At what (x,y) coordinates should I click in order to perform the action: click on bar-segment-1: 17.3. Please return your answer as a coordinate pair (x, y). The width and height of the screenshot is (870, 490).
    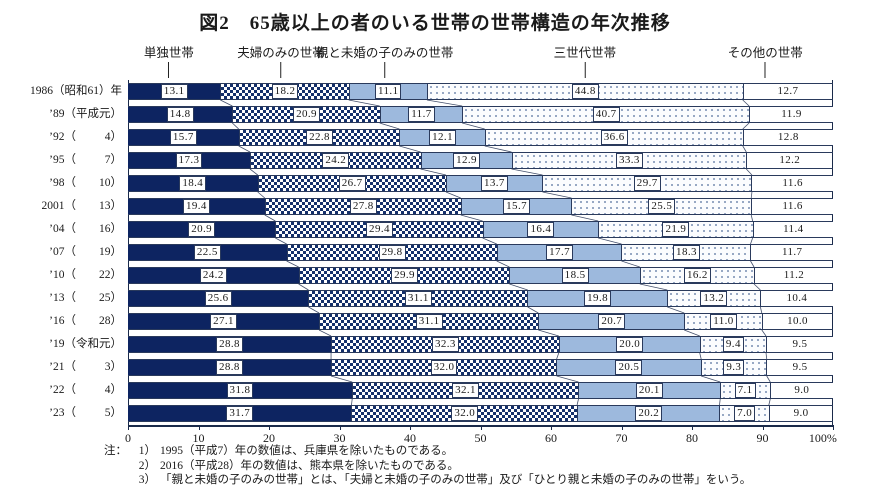
    Looking at the image, I should click on (189, 160).